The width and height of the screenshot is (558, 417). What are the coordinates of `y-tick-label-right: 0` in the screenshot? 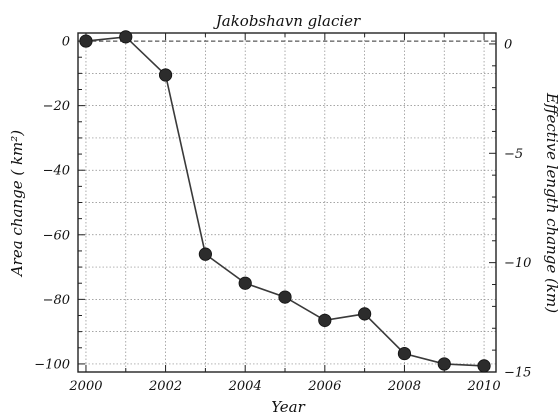 It's located at (508, 44).